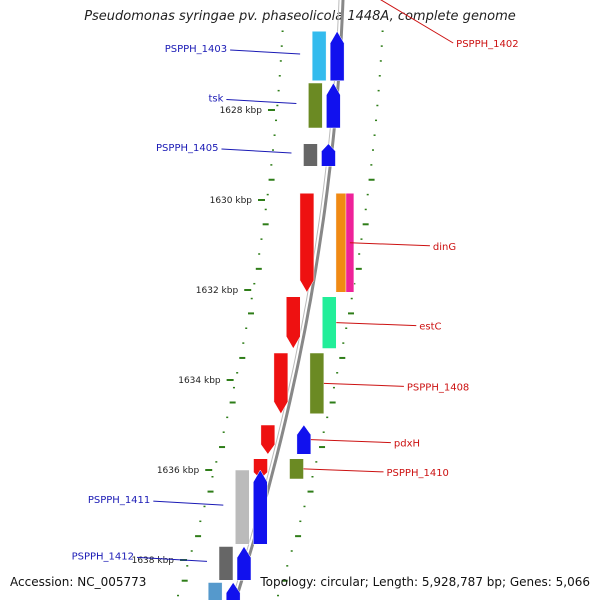  I want to click on gene-label-g1405: PSPPH_1405, so click(187, 148).